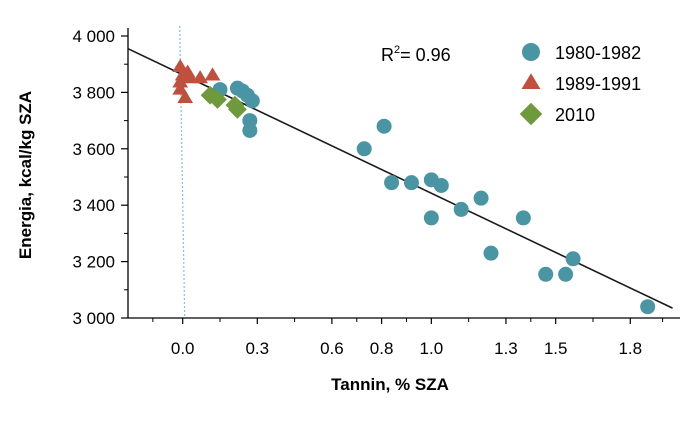 The image size is (700, 421). What do you see at coordinates (93, 36) in the screenshot?
I see `y-tick-label-5: 4 000` at bounding box center [93, 36].